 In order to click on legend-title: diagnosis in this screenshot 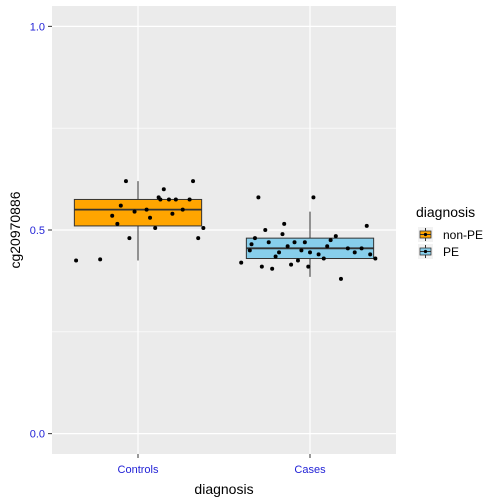, I will do `click(445, 212)`.